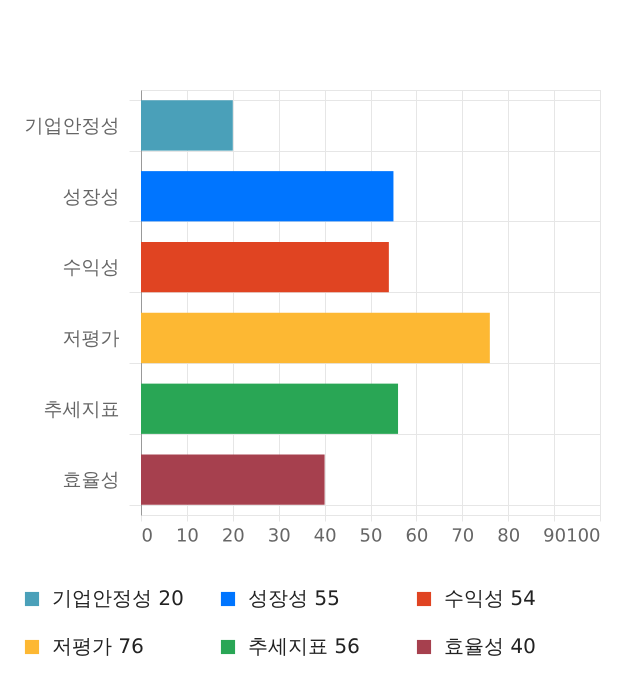  What do you see at coordinates (416, 536) in the screenshot?
I see `x-tick-label: 60` at bounding box center [416, 536].